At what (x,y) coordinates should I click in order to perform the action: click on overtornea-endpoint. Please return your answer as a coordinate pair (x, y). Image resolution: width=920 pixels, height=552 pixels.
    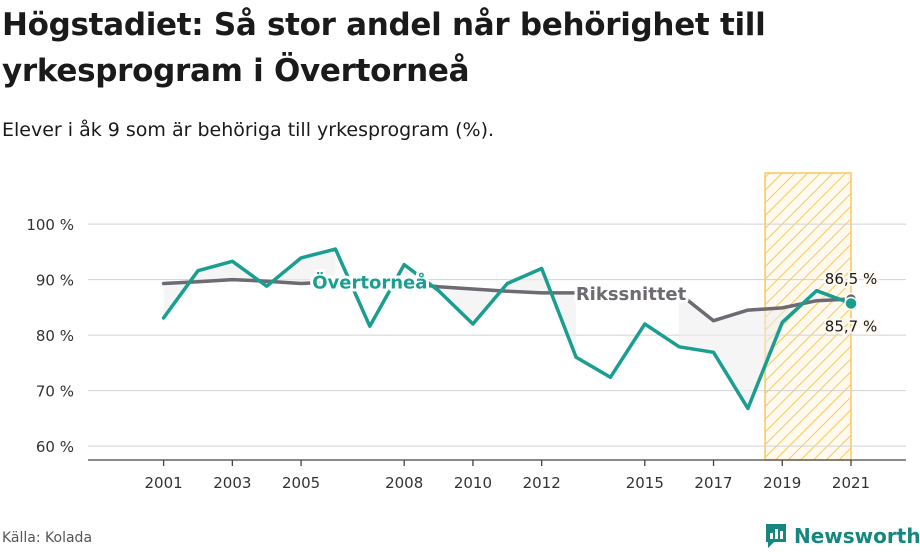
    Looking at the image, I should click on (851, 303).